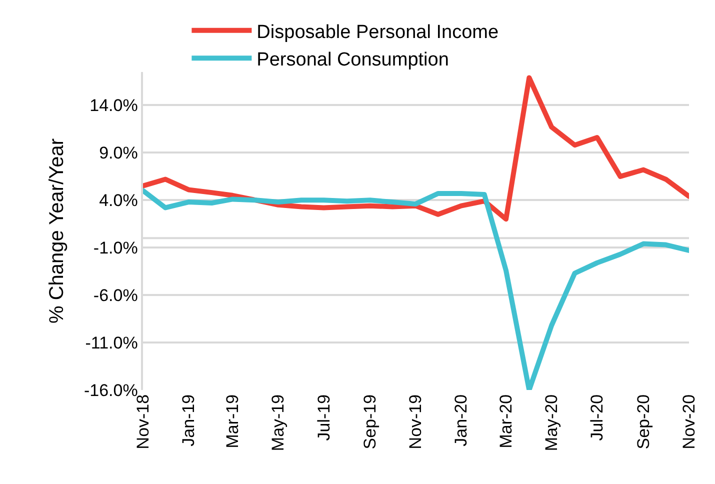 This screenshot has width=715, height=484. I want to click on x-tick-label: Mar-20, so click(506, 421).